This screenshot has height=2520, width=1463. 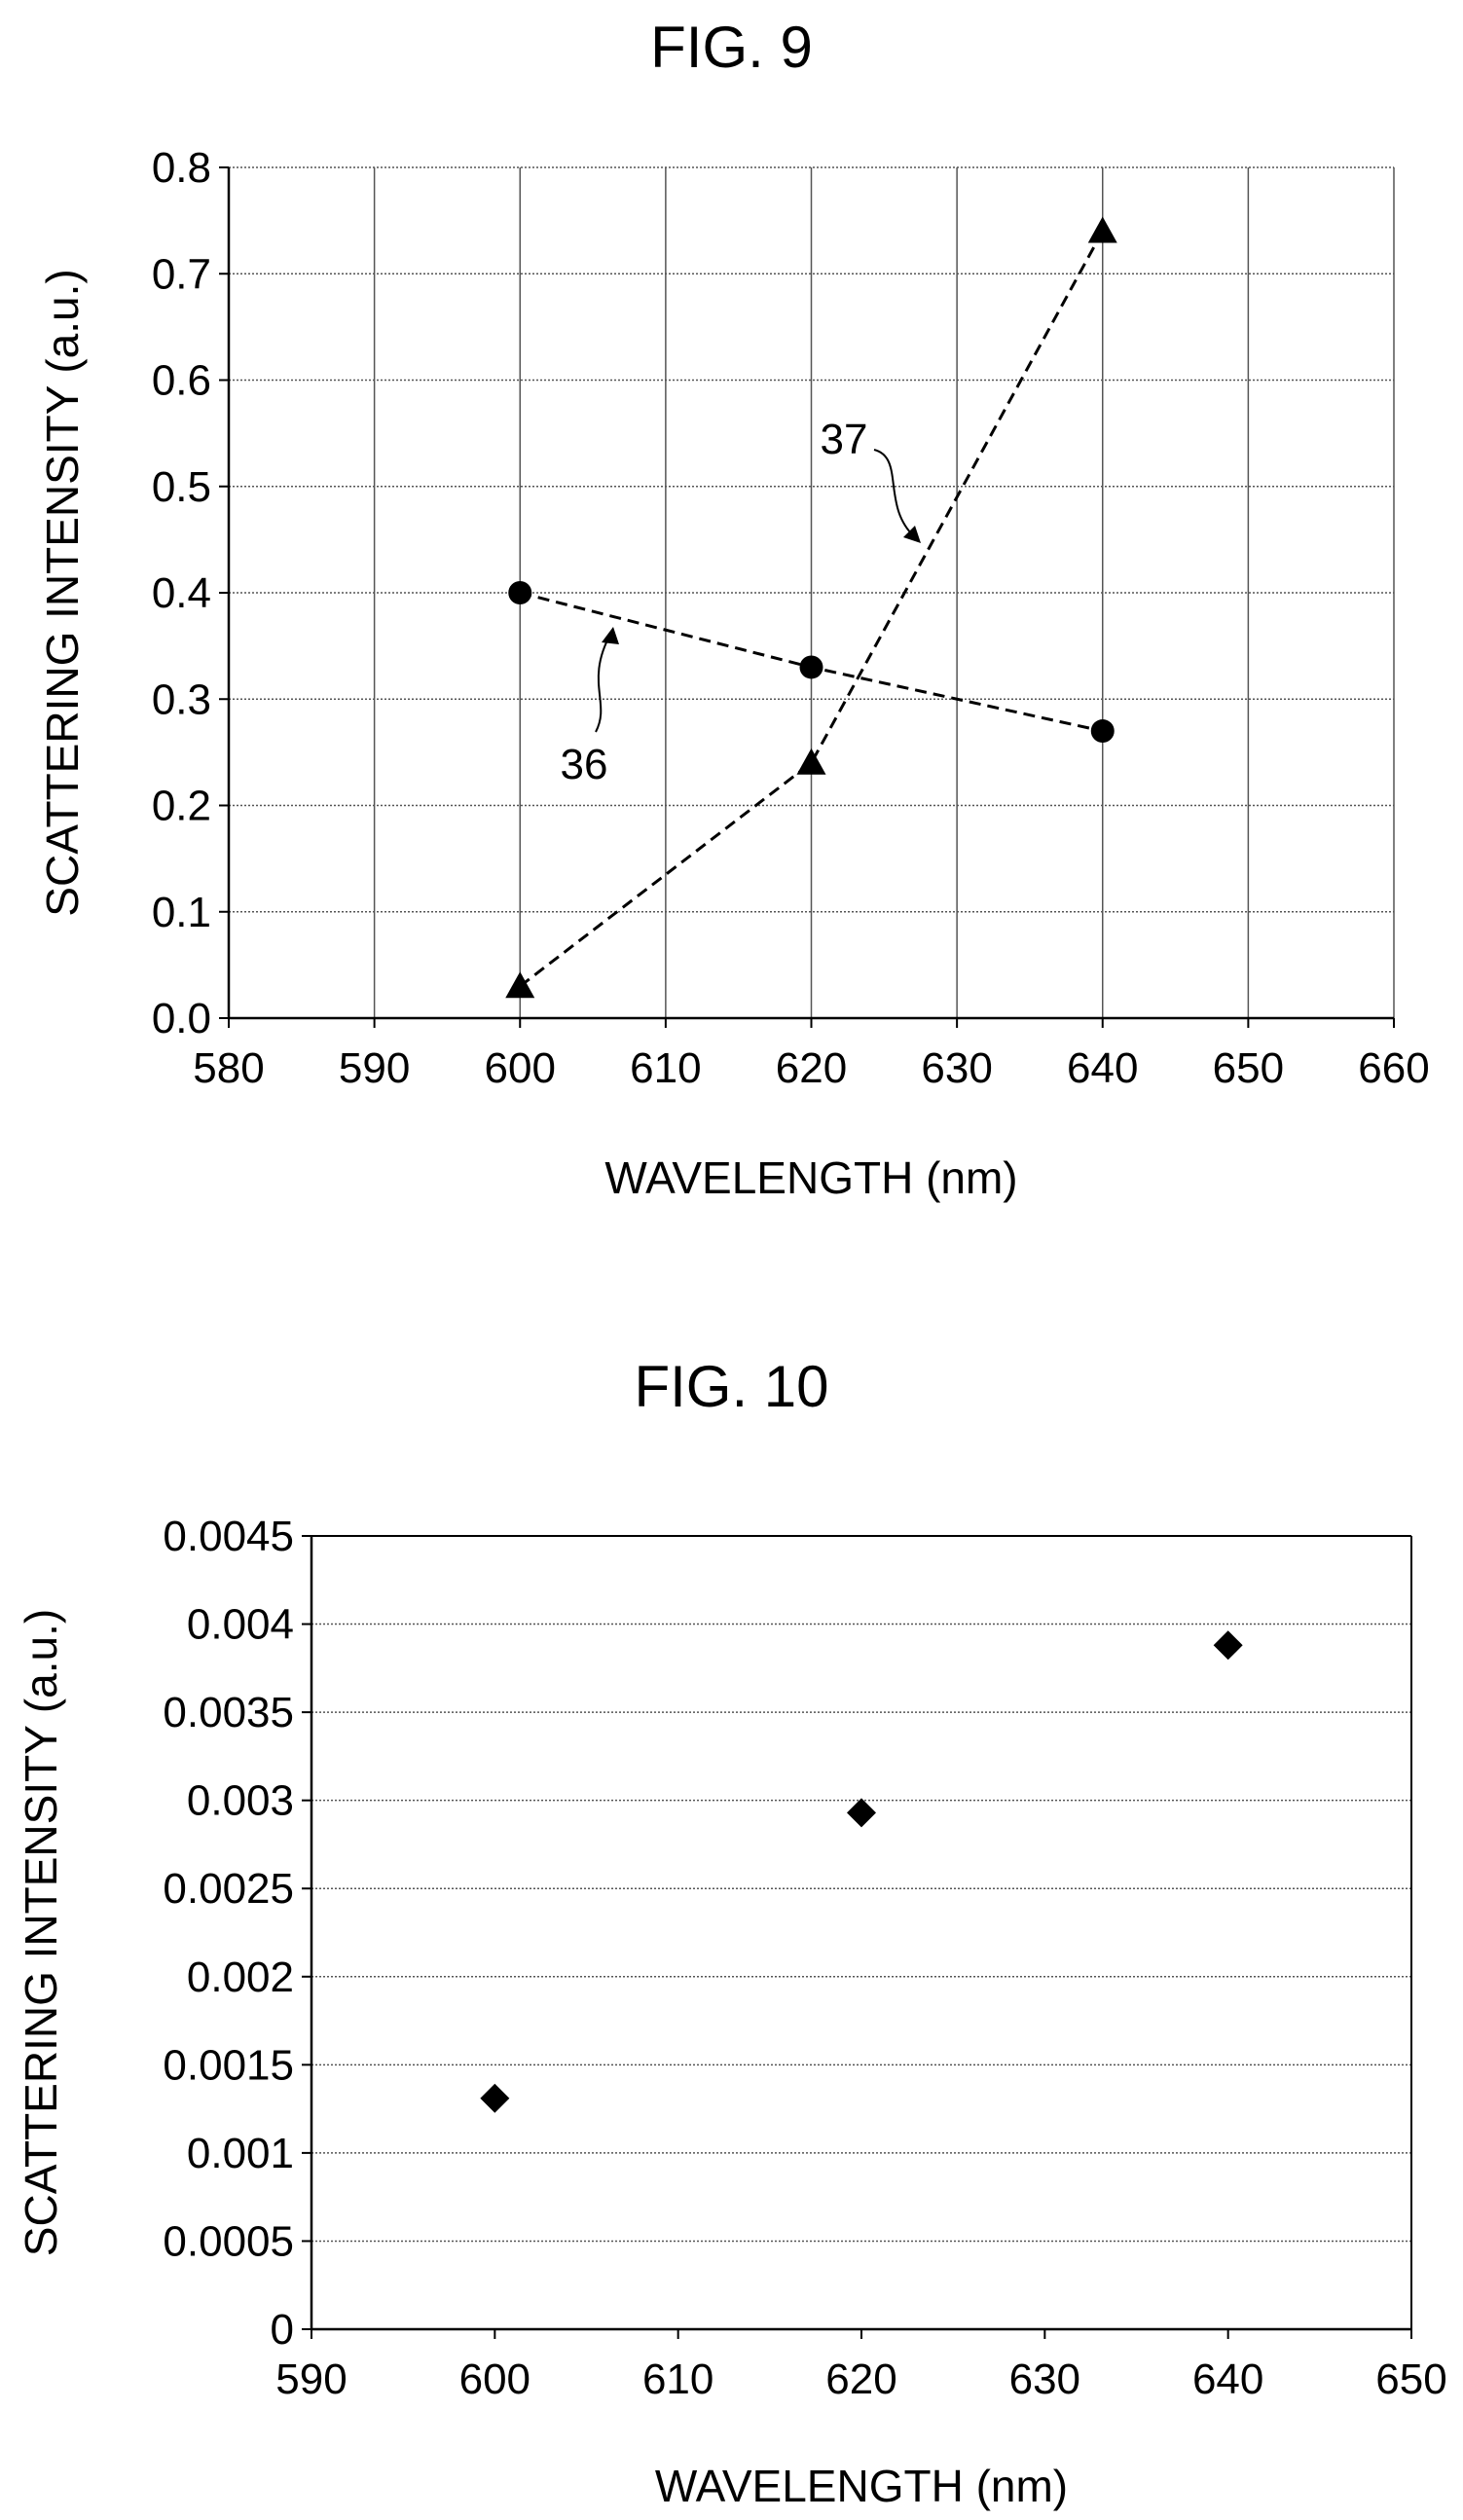 I want to click on y-tick-label: 0.0045, so click(x=228, y=1536).